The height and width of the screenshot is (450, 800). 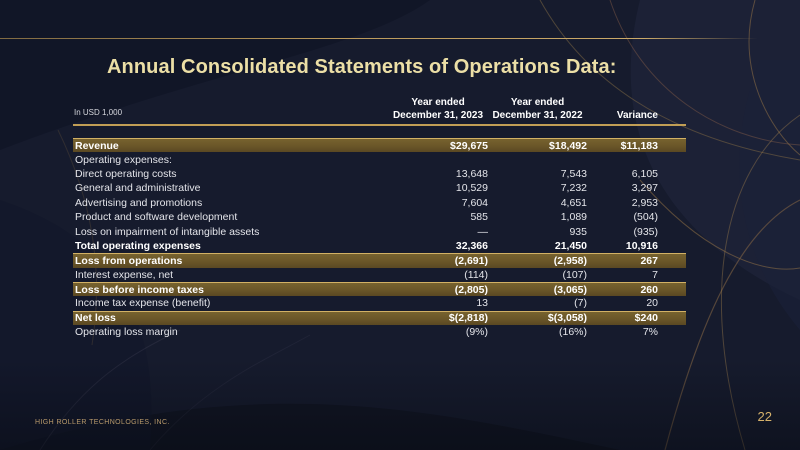 I want to click on unit-label: In USD 1,000, so click(x=98, y=112).